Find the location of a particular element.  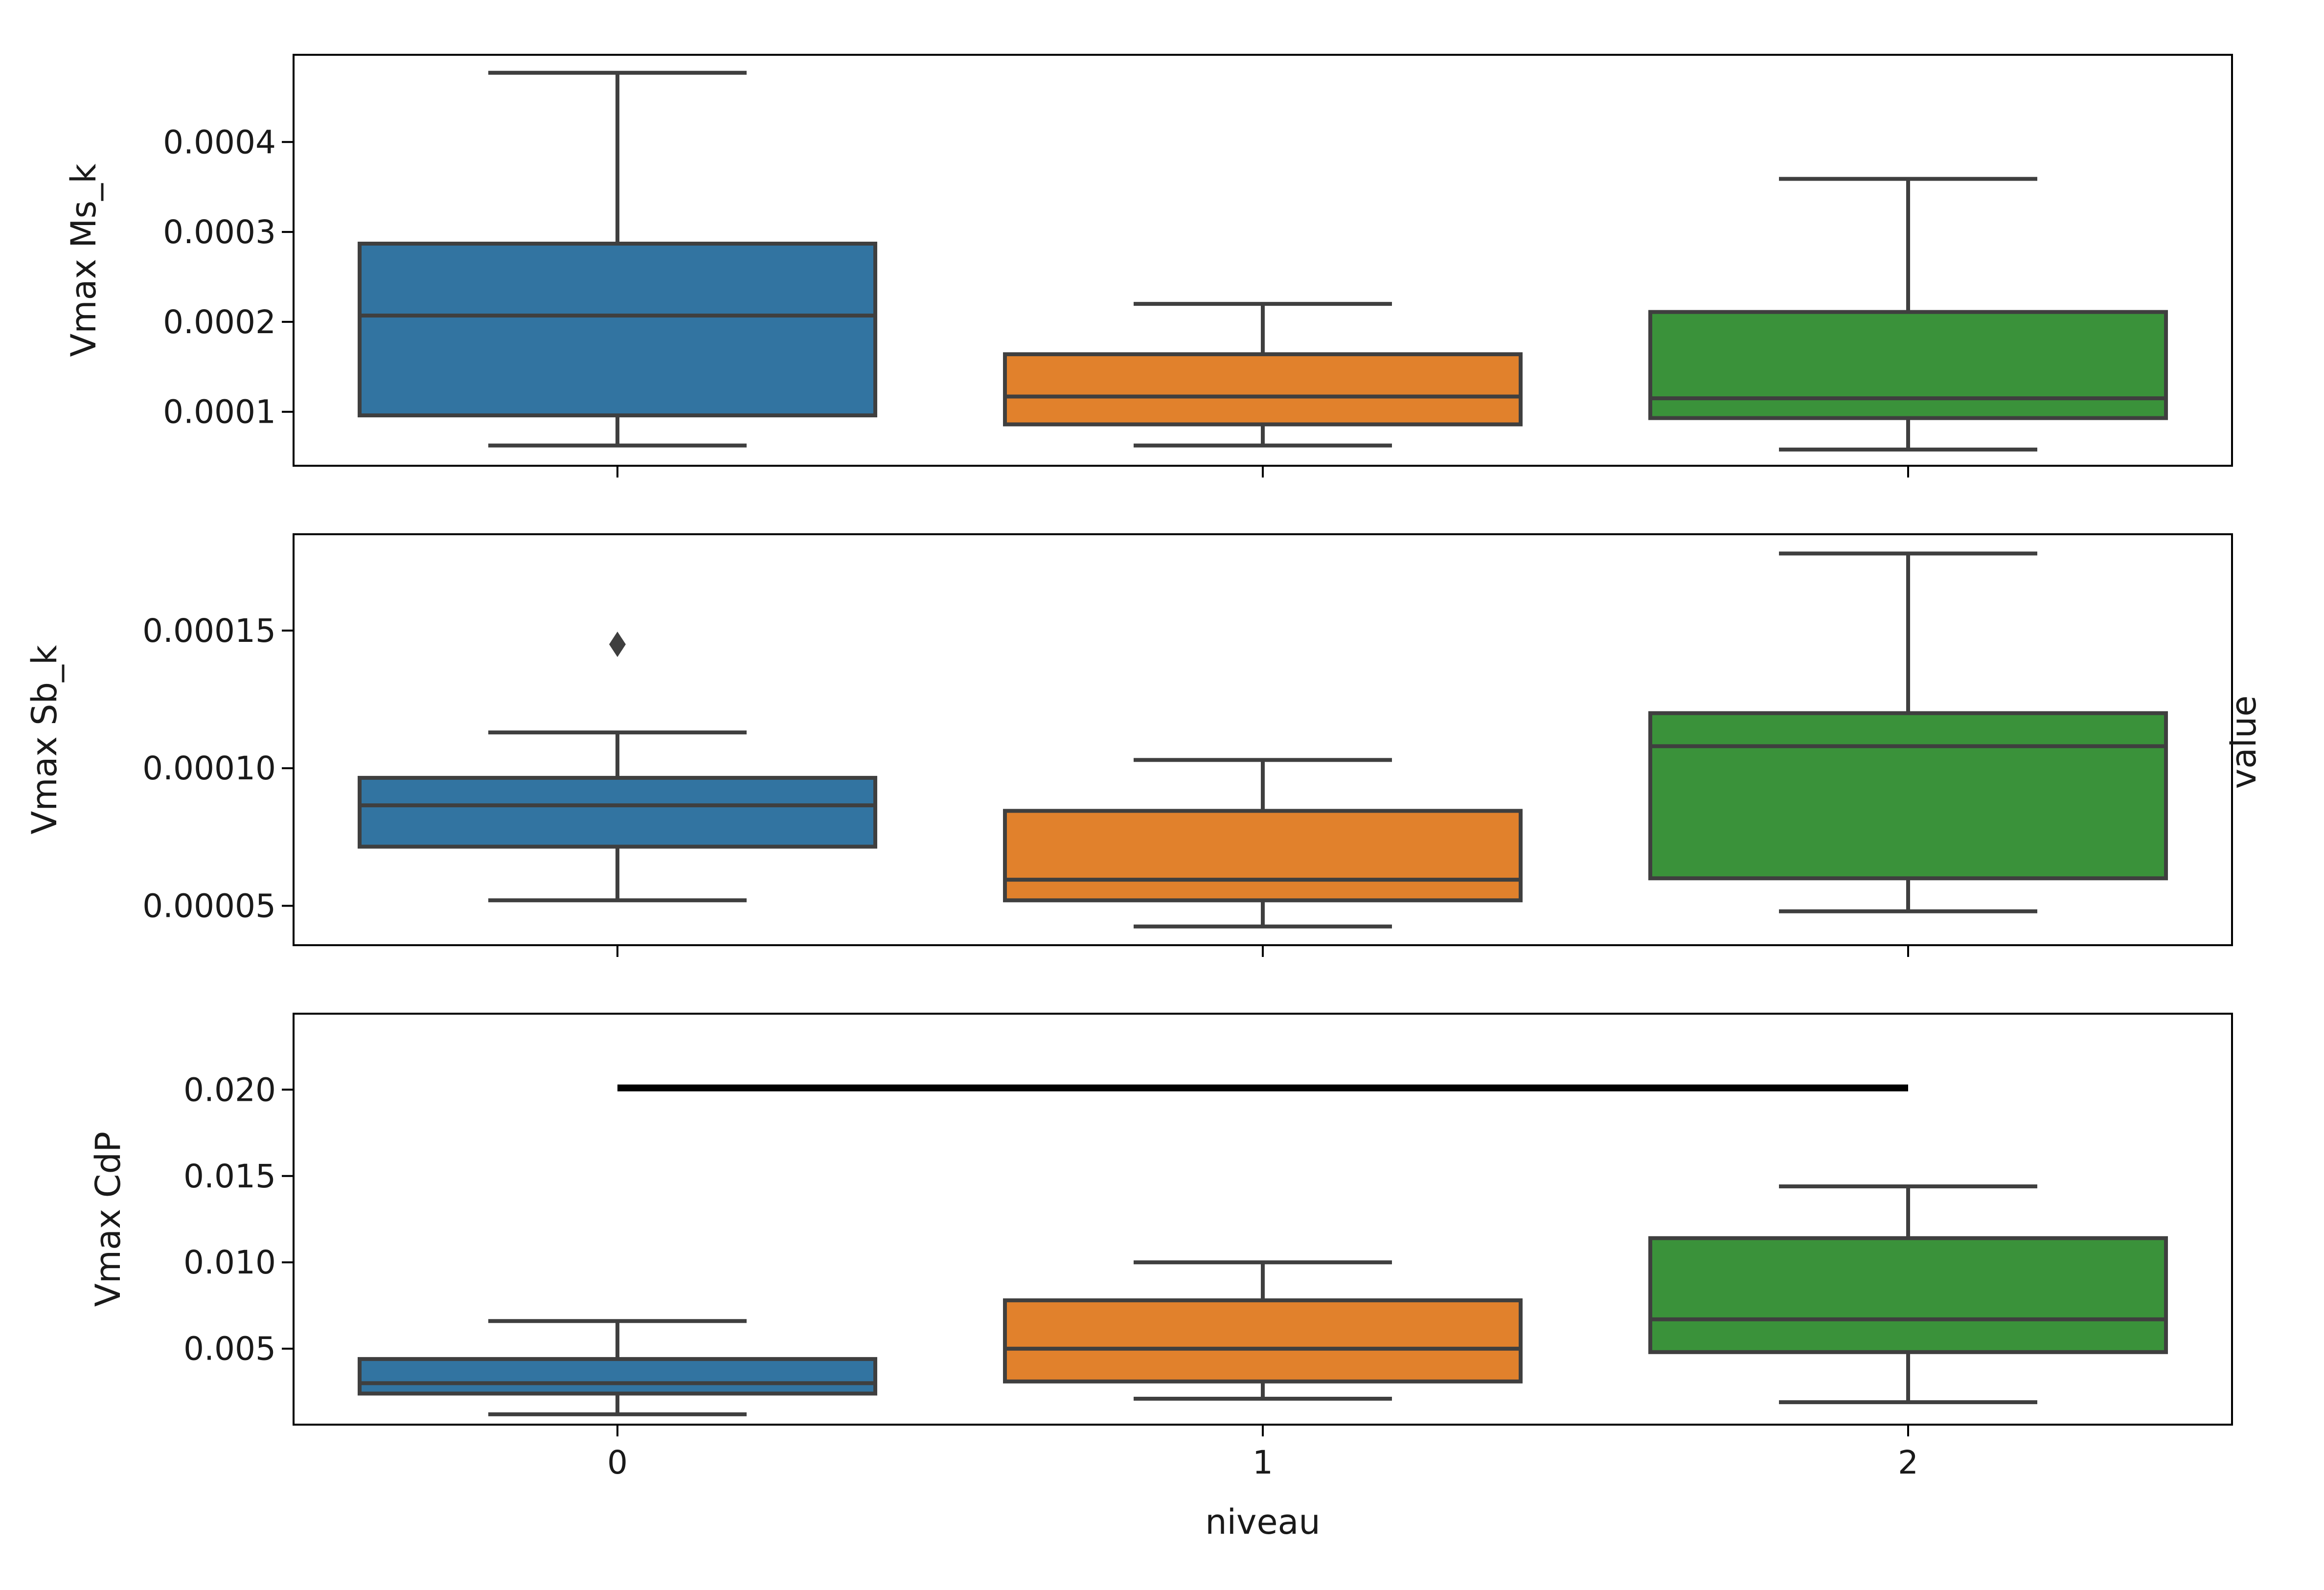

y-tick-label: 0.010 is located at coordinates (230, 1263).